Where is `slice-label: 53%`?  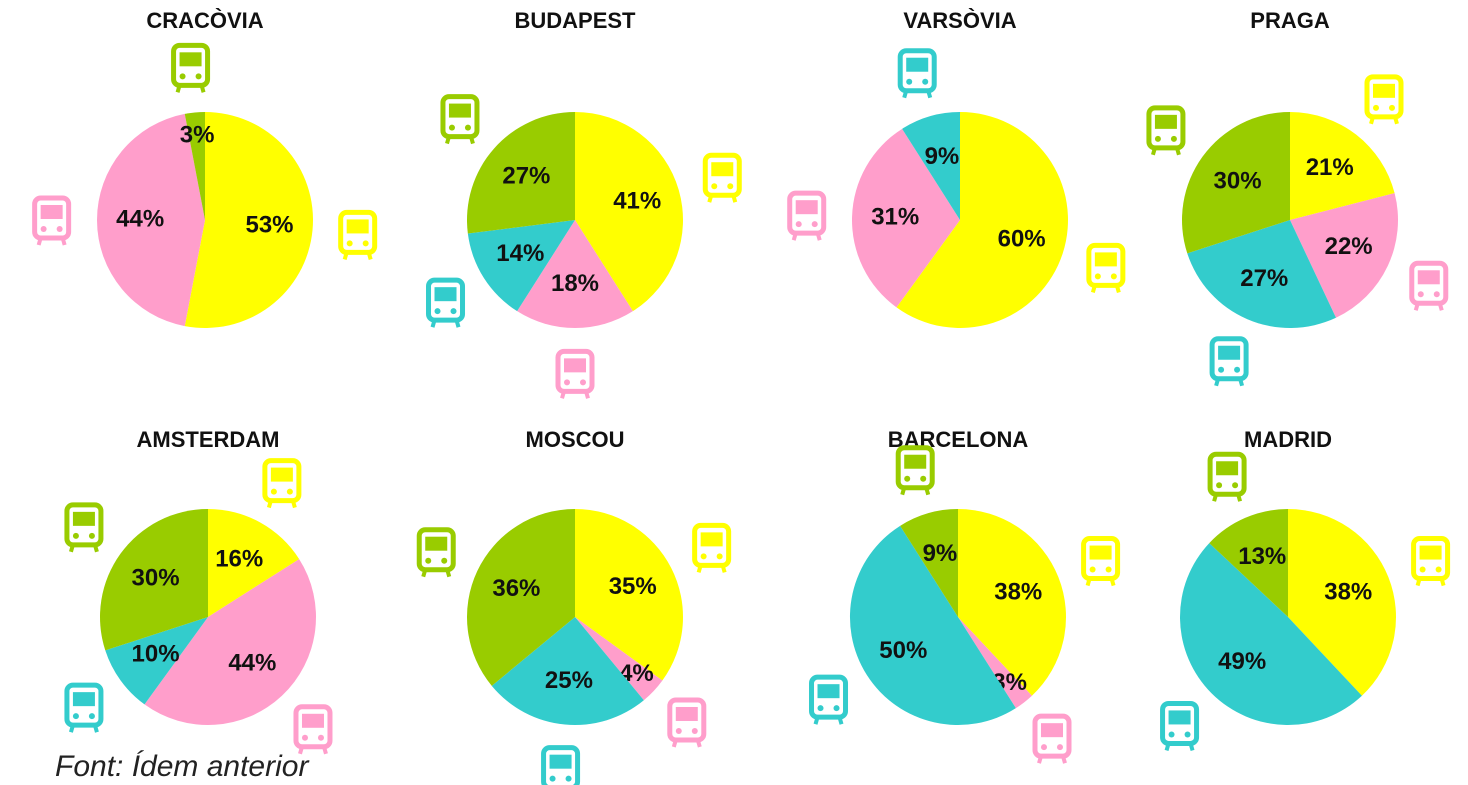
slice-label: 53% is located at coordinates (269, 224).